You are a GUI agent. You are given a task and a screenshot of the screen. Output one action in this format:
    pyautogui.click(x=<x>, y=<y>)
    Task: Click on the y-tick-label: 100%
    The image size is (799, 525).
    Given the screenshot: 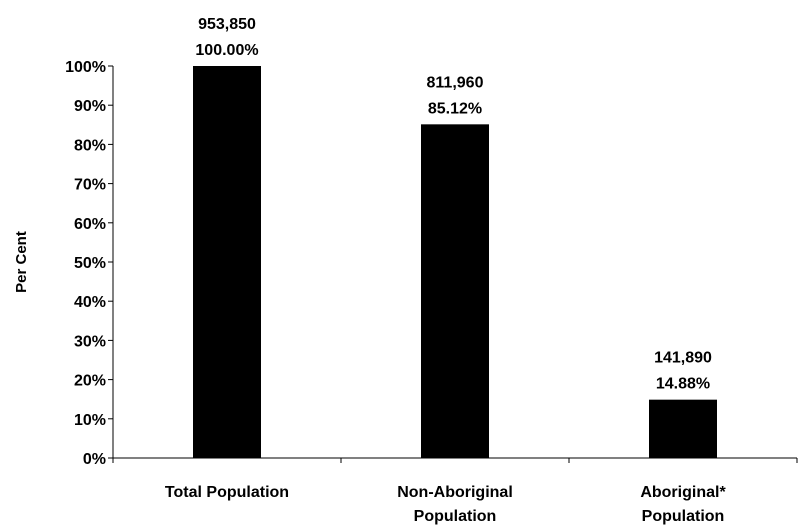 What is the action you would take?
    pyautogui.click(x=85, y=67)
    